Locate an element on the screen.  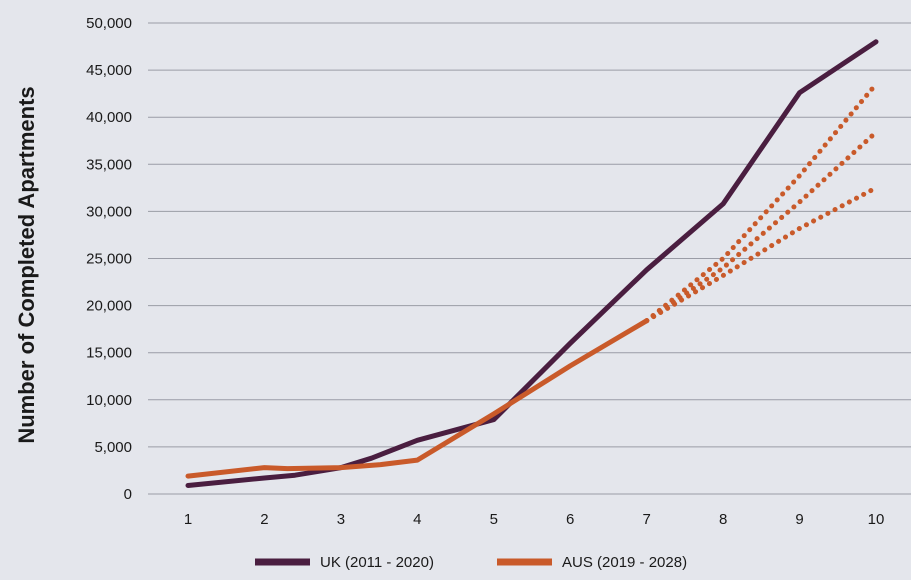
y-tick-label: 30,000 is located at coordinates (109, 211).